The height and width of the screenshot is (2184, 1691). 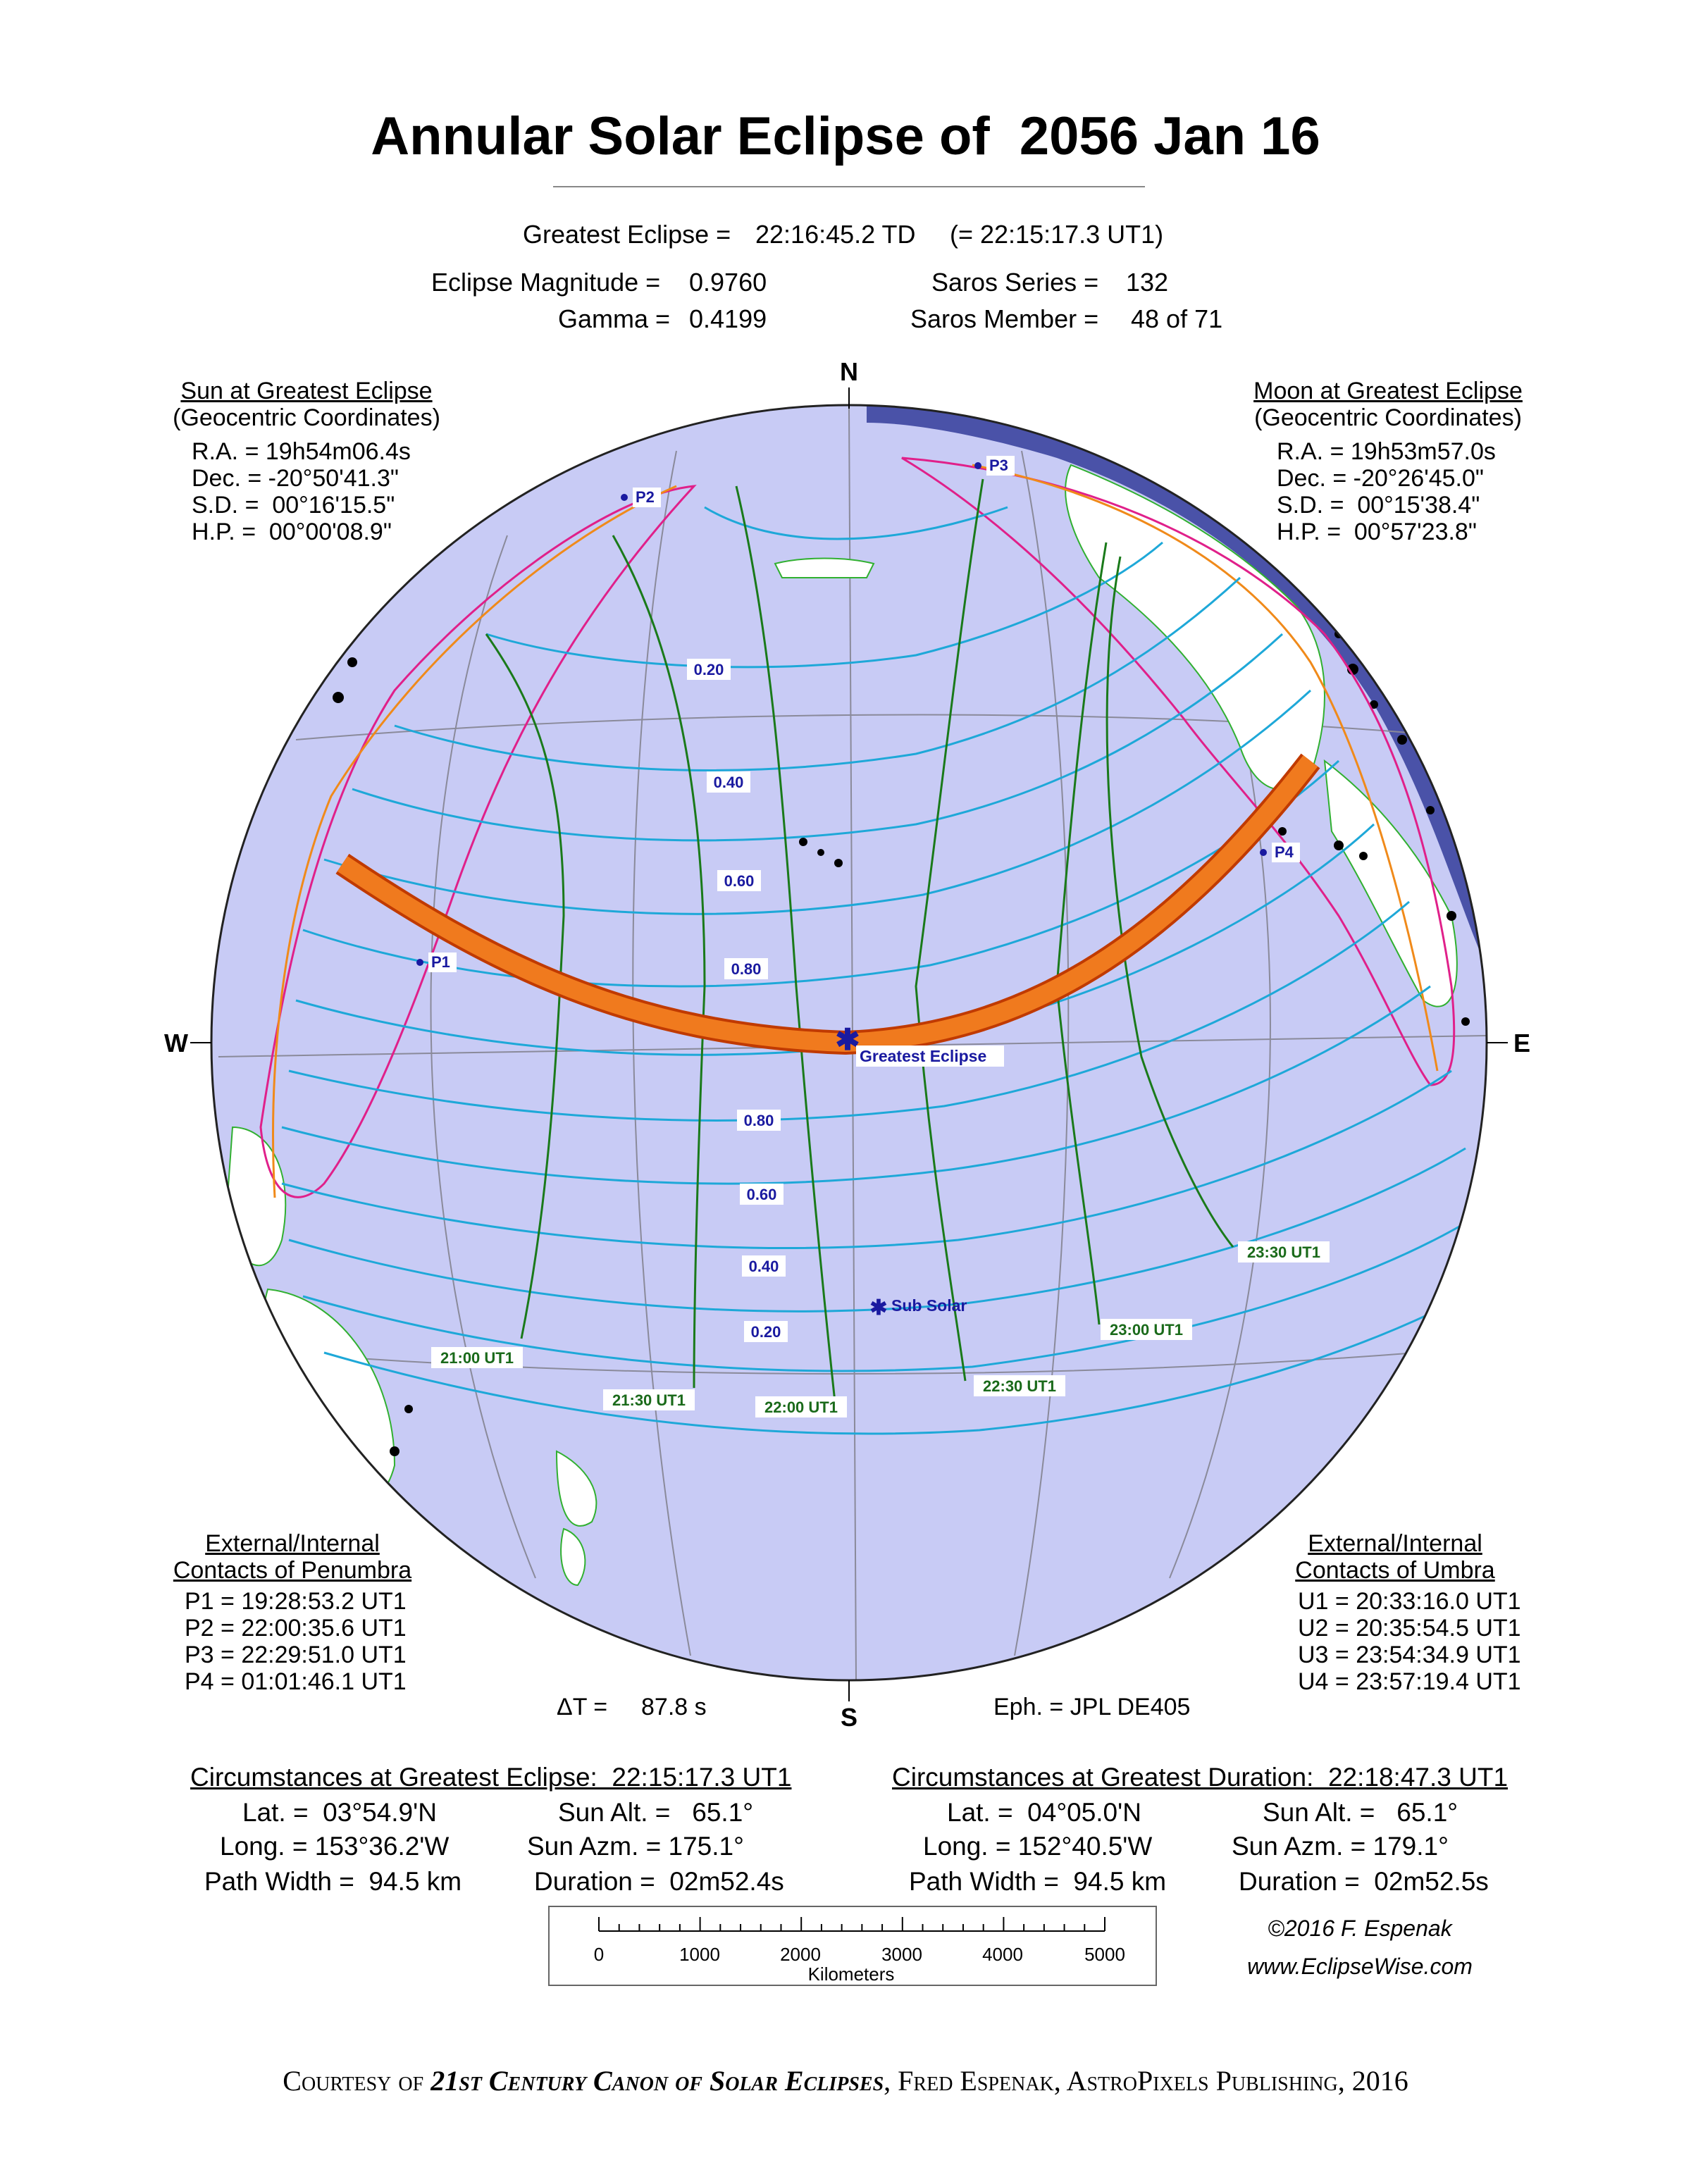 I want to click on gd-path-width: Path Width = 94.5 km, so click(x=1038, y=1881).